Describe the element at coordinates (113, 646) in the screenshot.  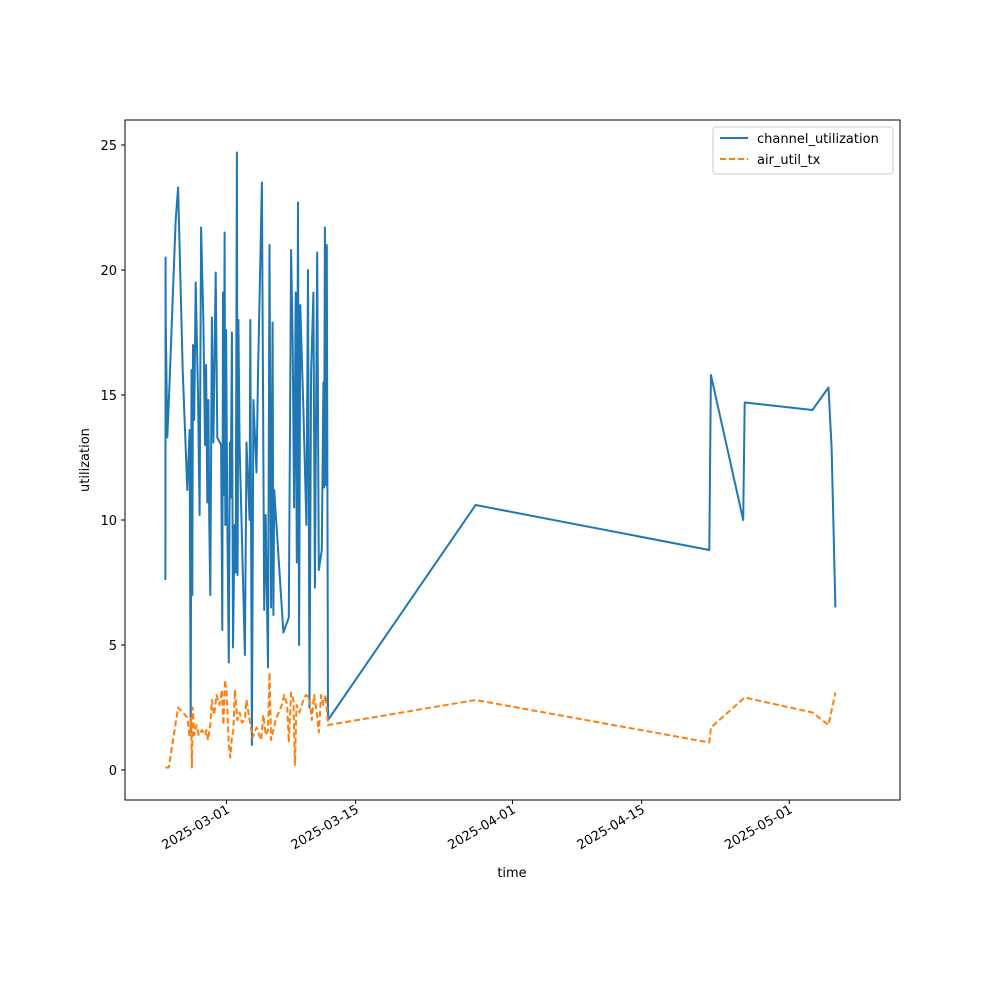
I see `y-tick-label: 5` at that location.